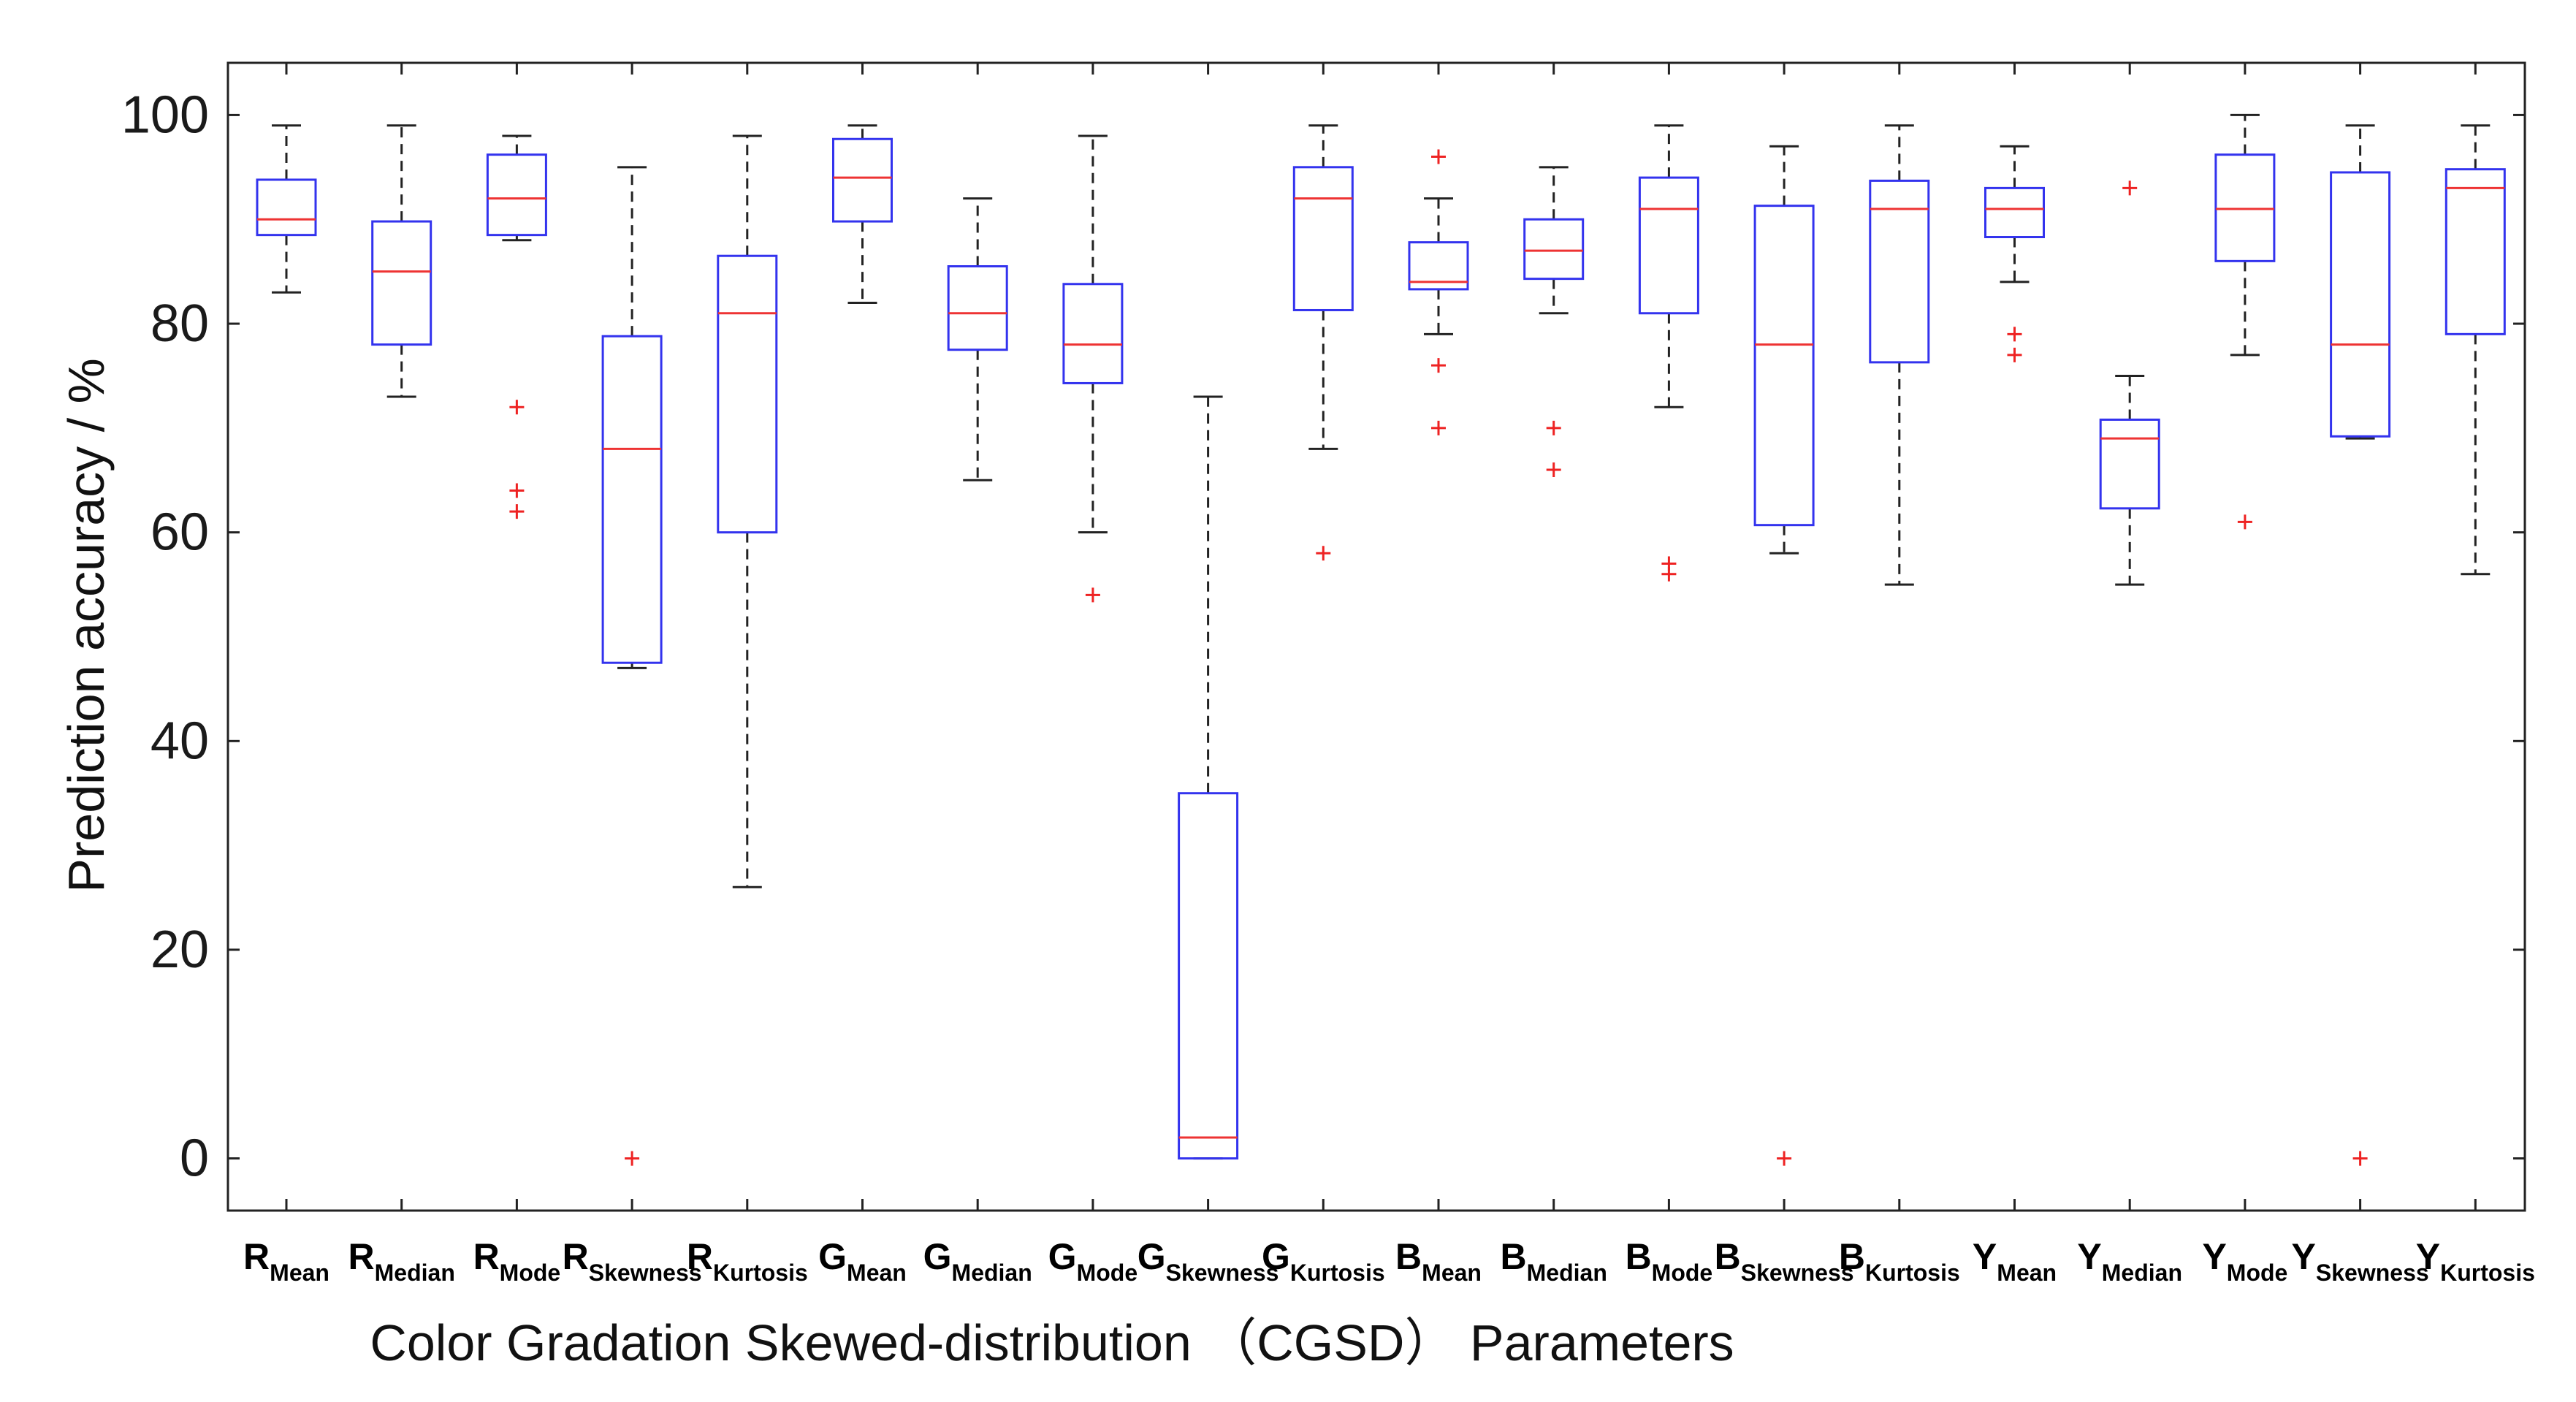 The width and height of the screenshot is (2576, 1402). I want to click on category-label: BSkewness, so click(1785, 1261).